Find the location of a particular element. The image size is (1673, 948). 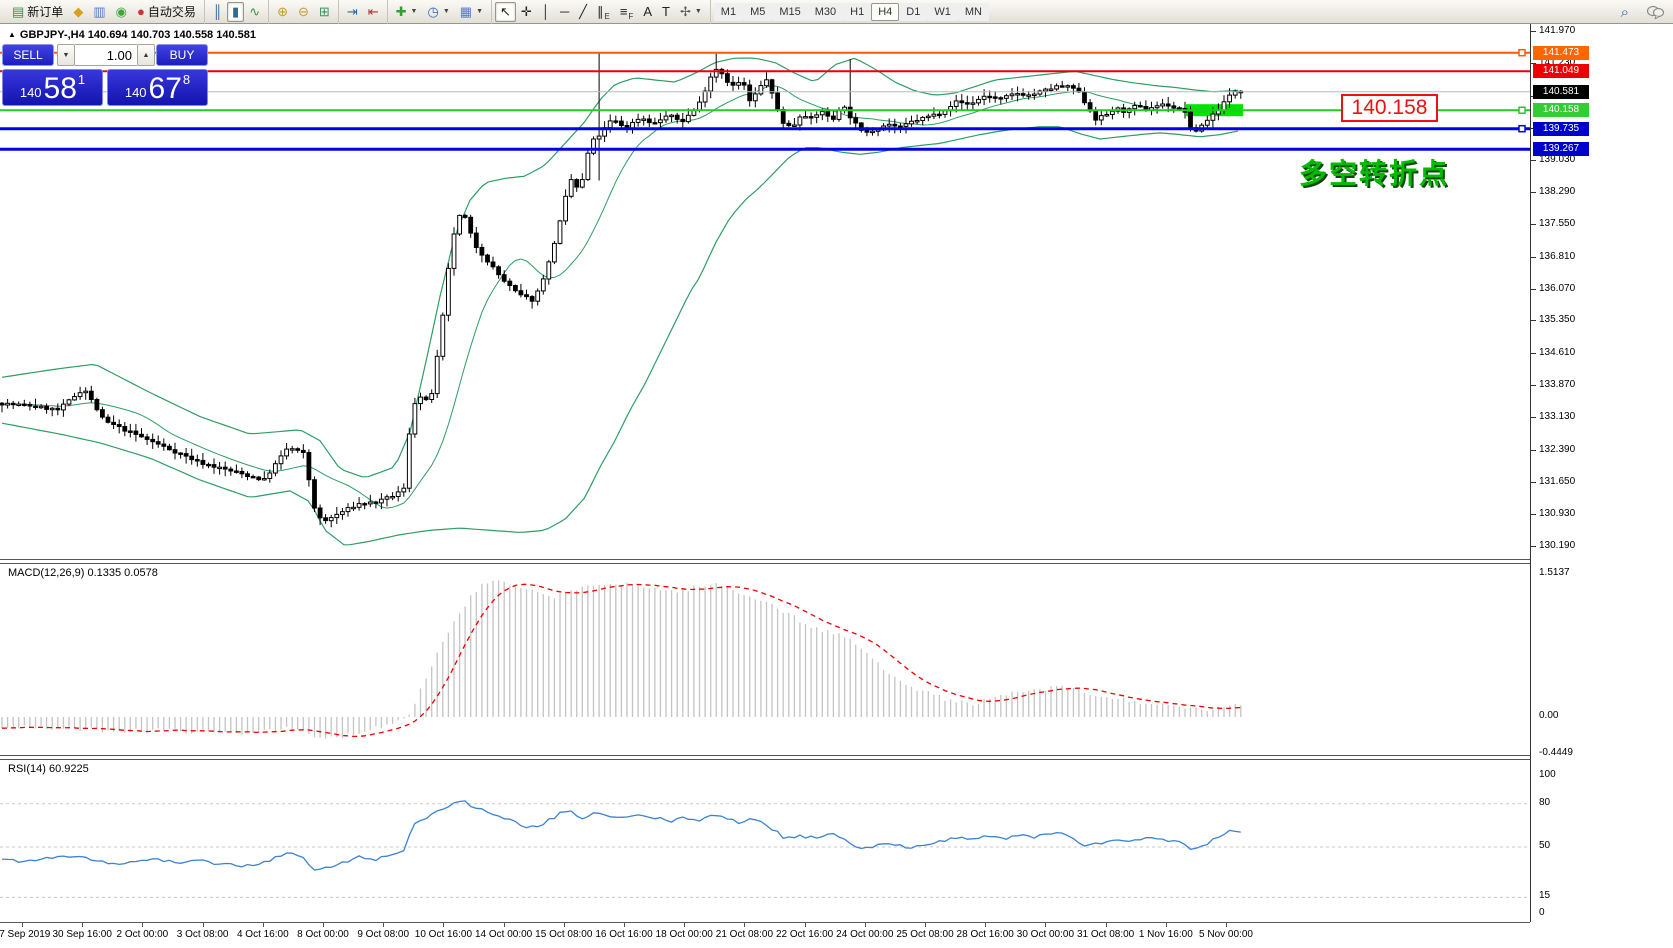

gold-symbol-button: ◆ is located at coordinates (78, 12).